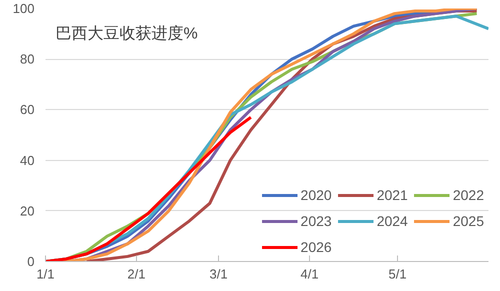 The image size is (500, 291). Describe the element at coordinates (468, 221) in the screenshot. I see `legend-label: 2025` at that location.